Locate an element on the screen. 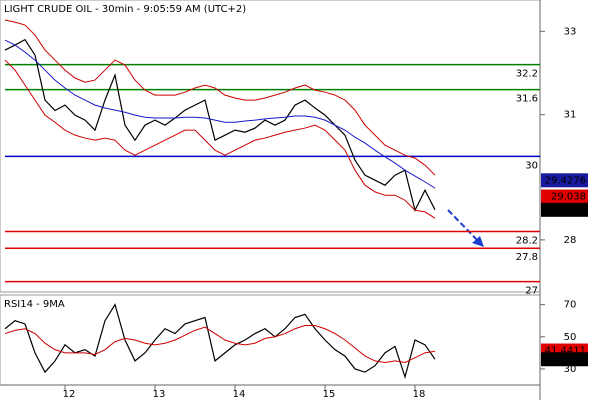  price-tag-label: 36.0216 is located at coordinates (565, 359).